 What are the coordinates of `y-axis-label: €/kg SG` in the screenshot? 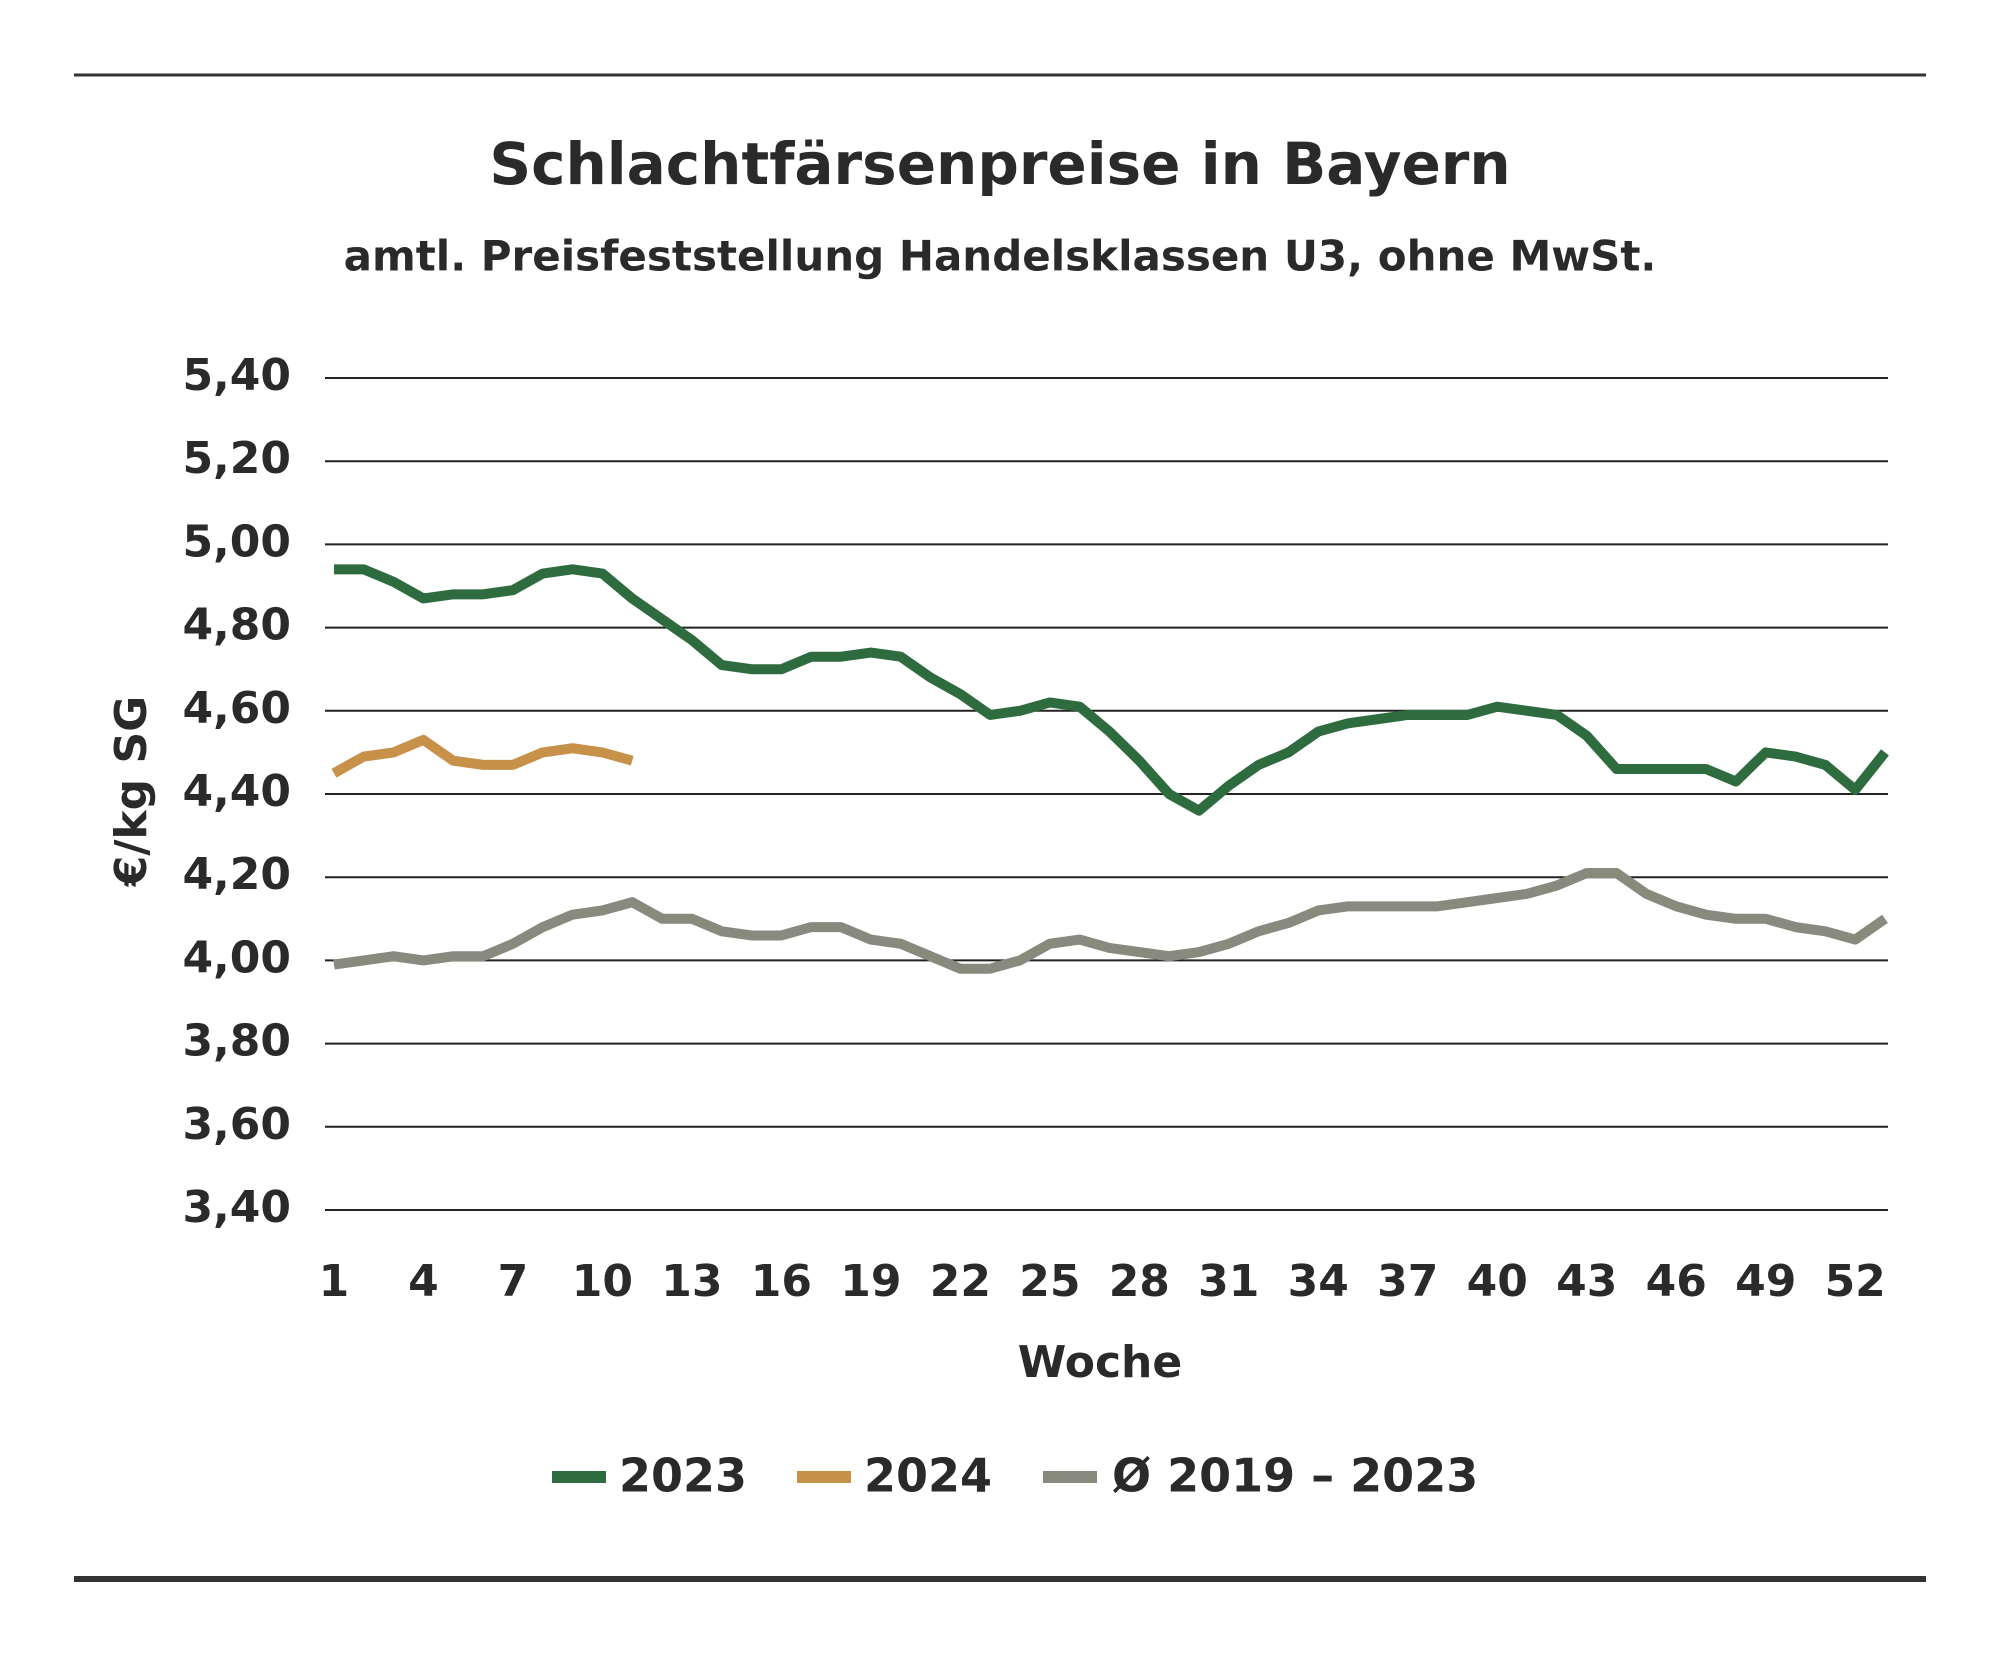 It's located at (131, 792).